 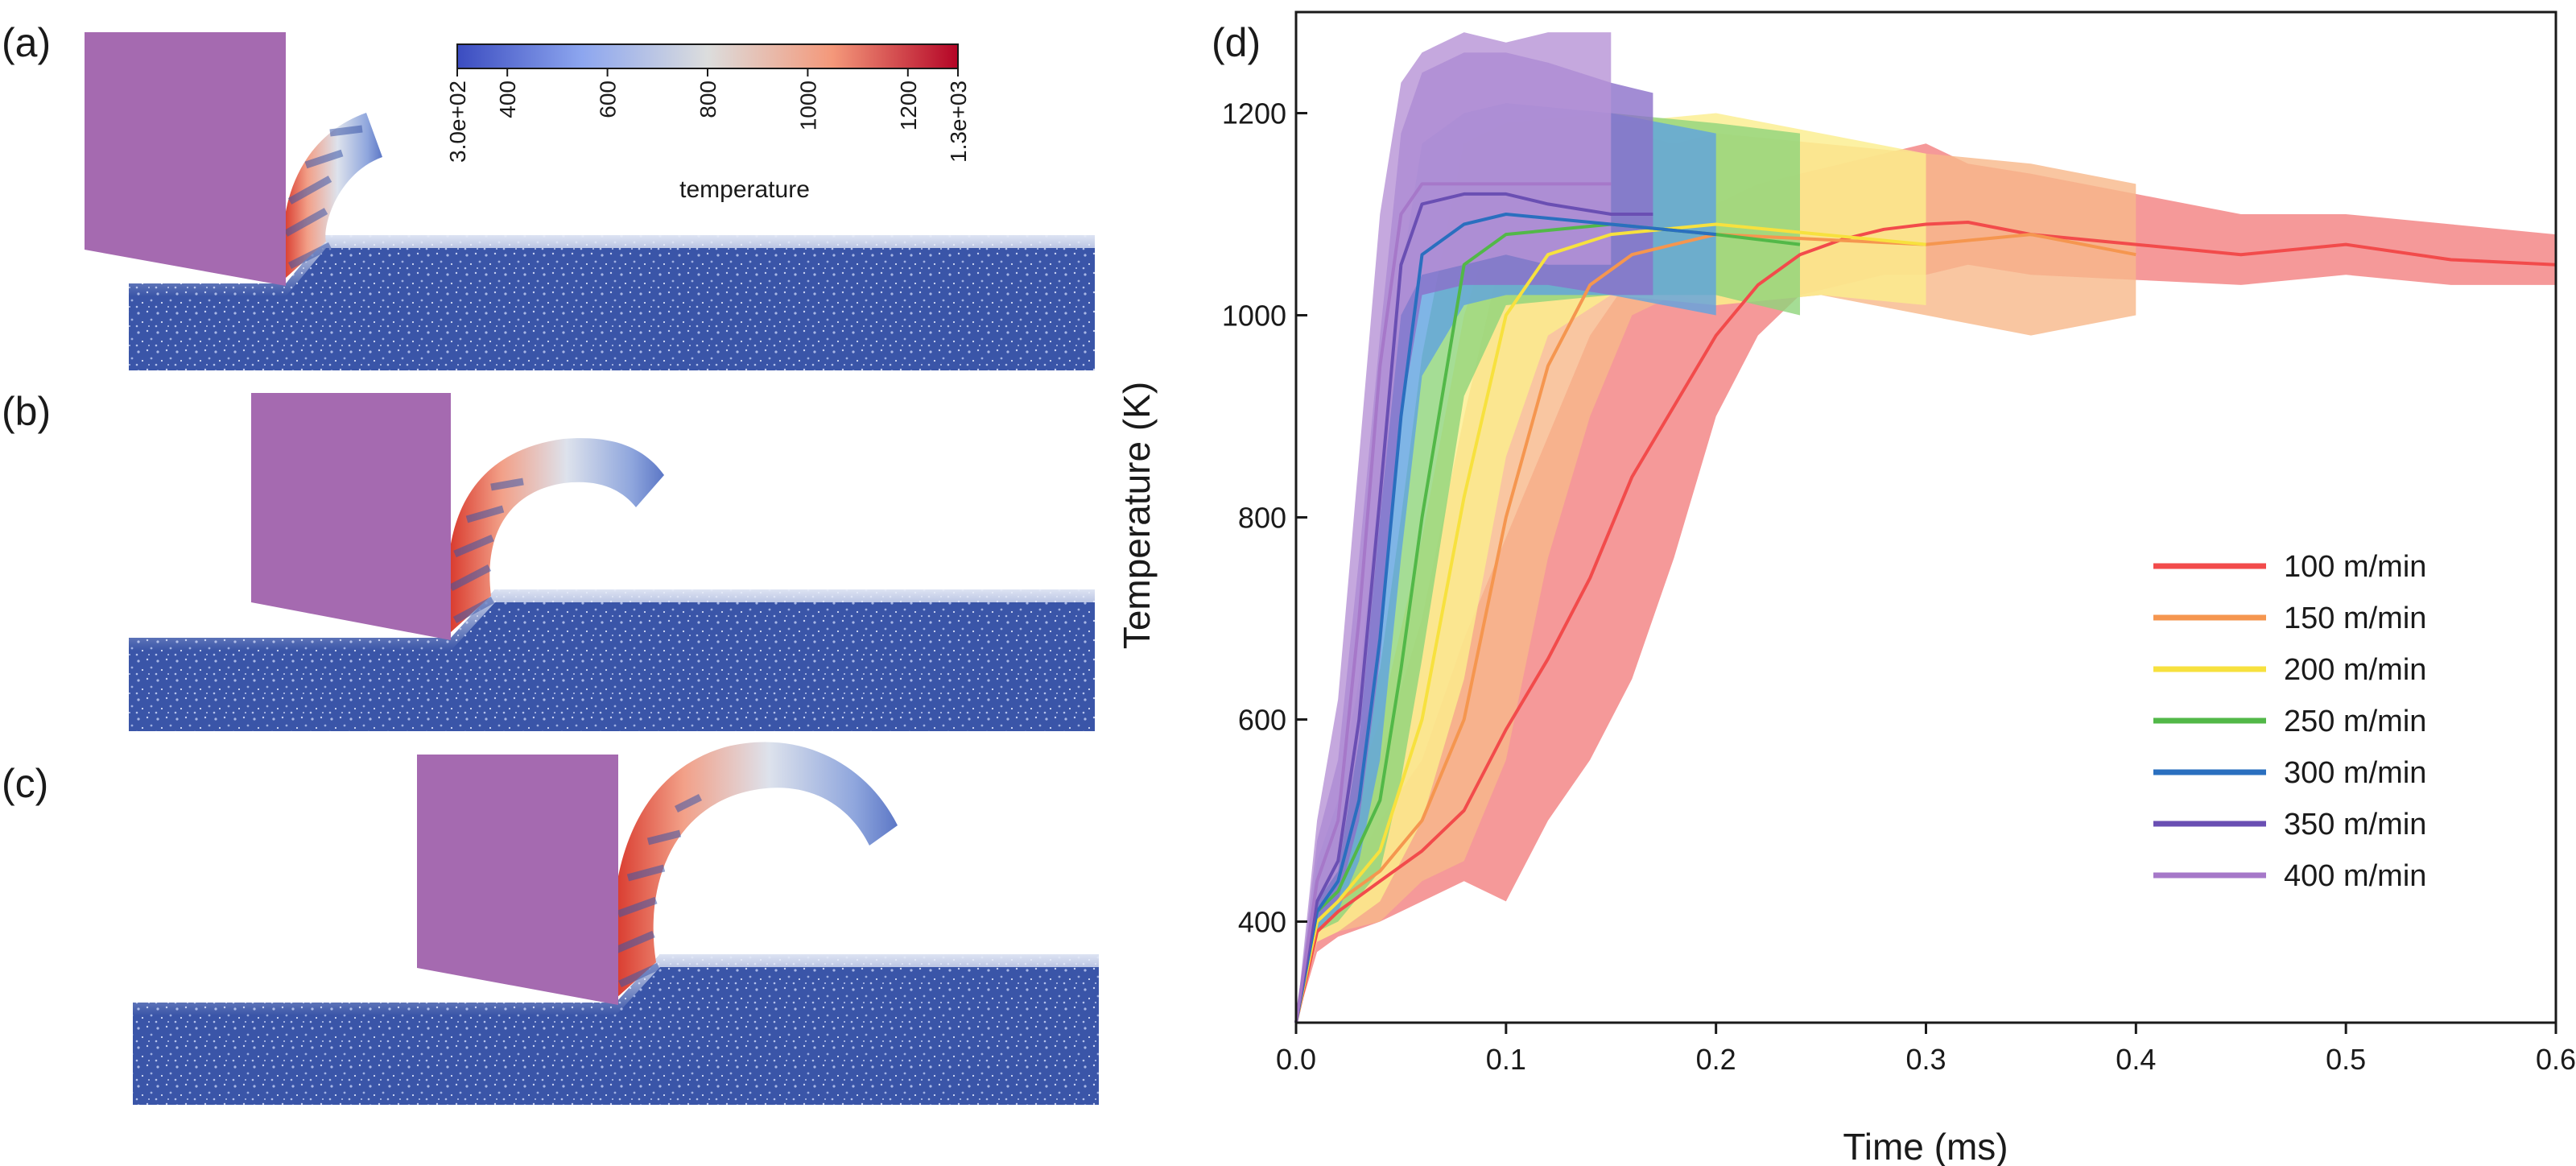 What do you see at coordinates (507, 99) in the screenshot?
I see `colorbar-tick-label: 400` at bounding box center [507, 99].